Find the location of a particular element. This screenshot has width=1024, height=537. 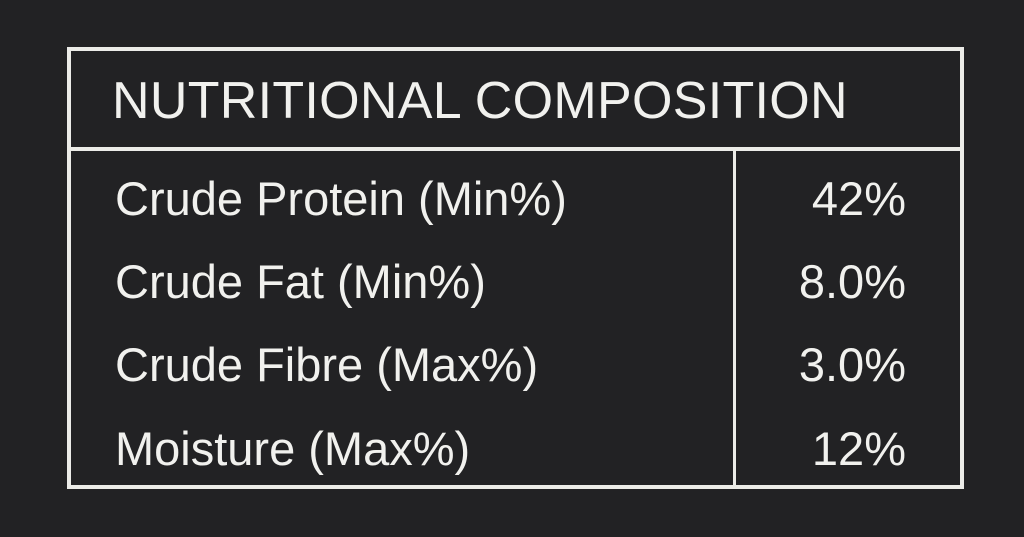

row-value: 12% is located at coordinates (858, 448).